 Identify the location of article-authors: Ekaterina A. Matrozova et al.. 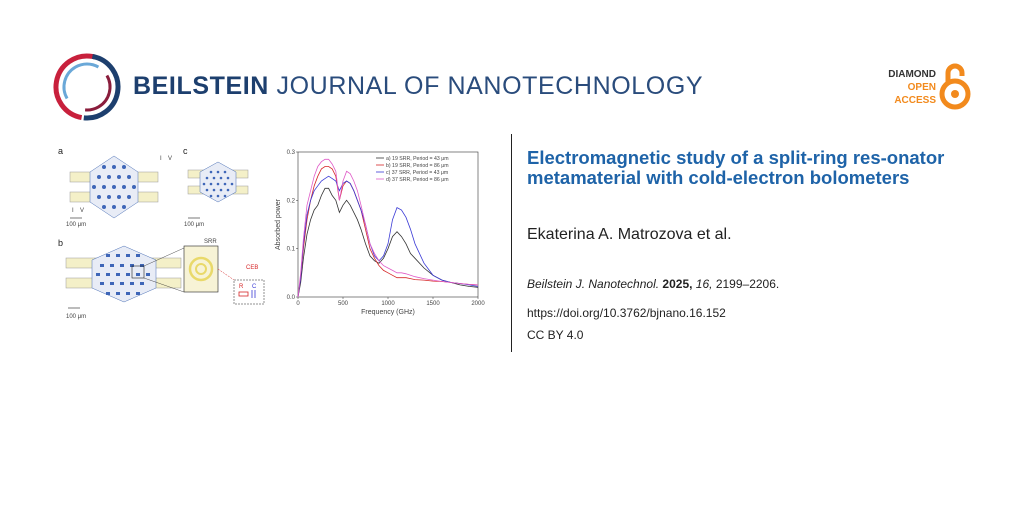
(629, 234).